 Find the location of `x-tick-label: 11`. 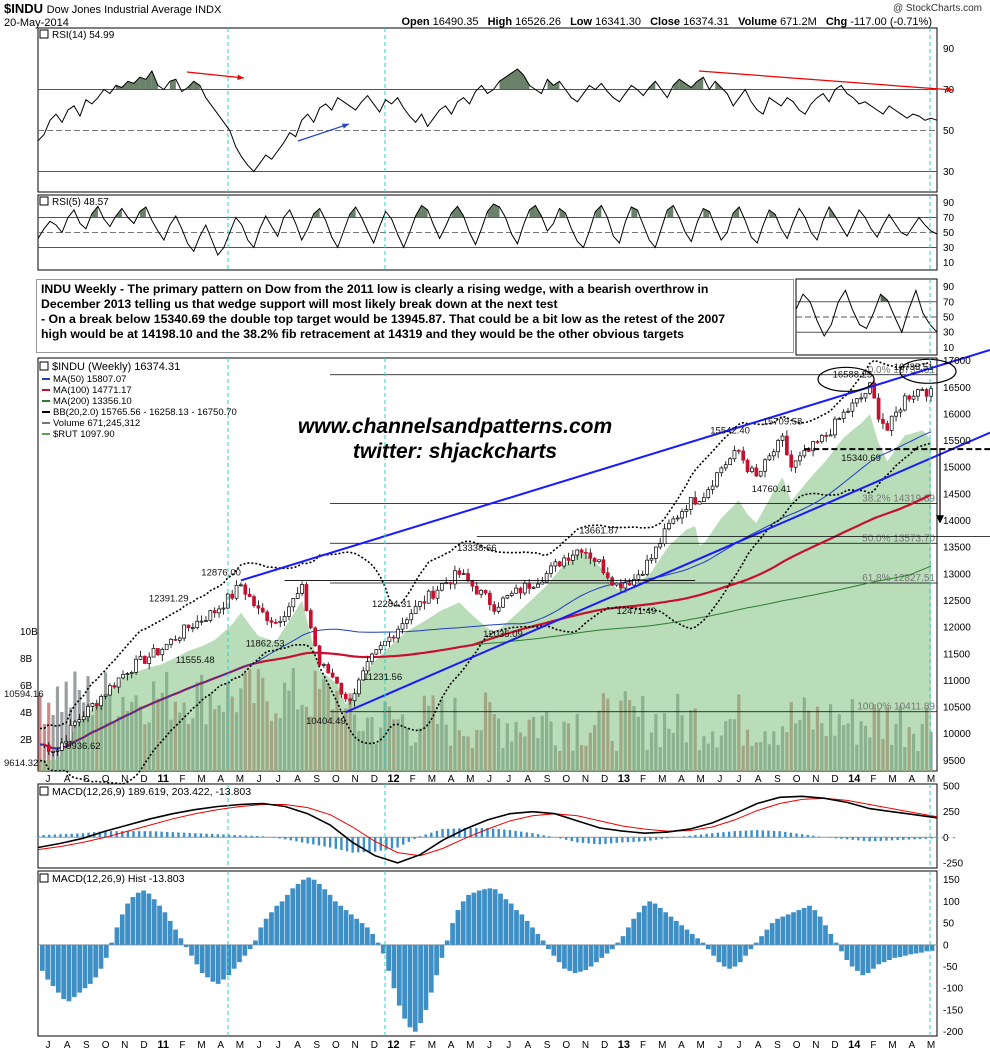

x-tick-label: 11 is located at coordinates (163, 1045).